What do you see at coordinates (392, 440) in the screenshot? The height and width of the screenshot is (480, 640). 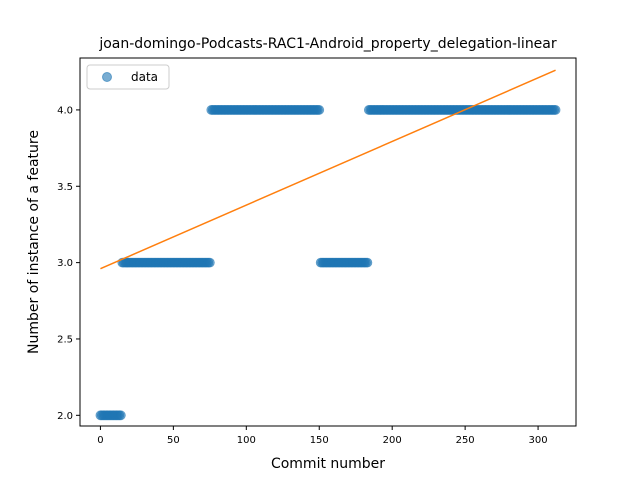 I see `x-tick-label: 200` at bounding box center [392, 440].